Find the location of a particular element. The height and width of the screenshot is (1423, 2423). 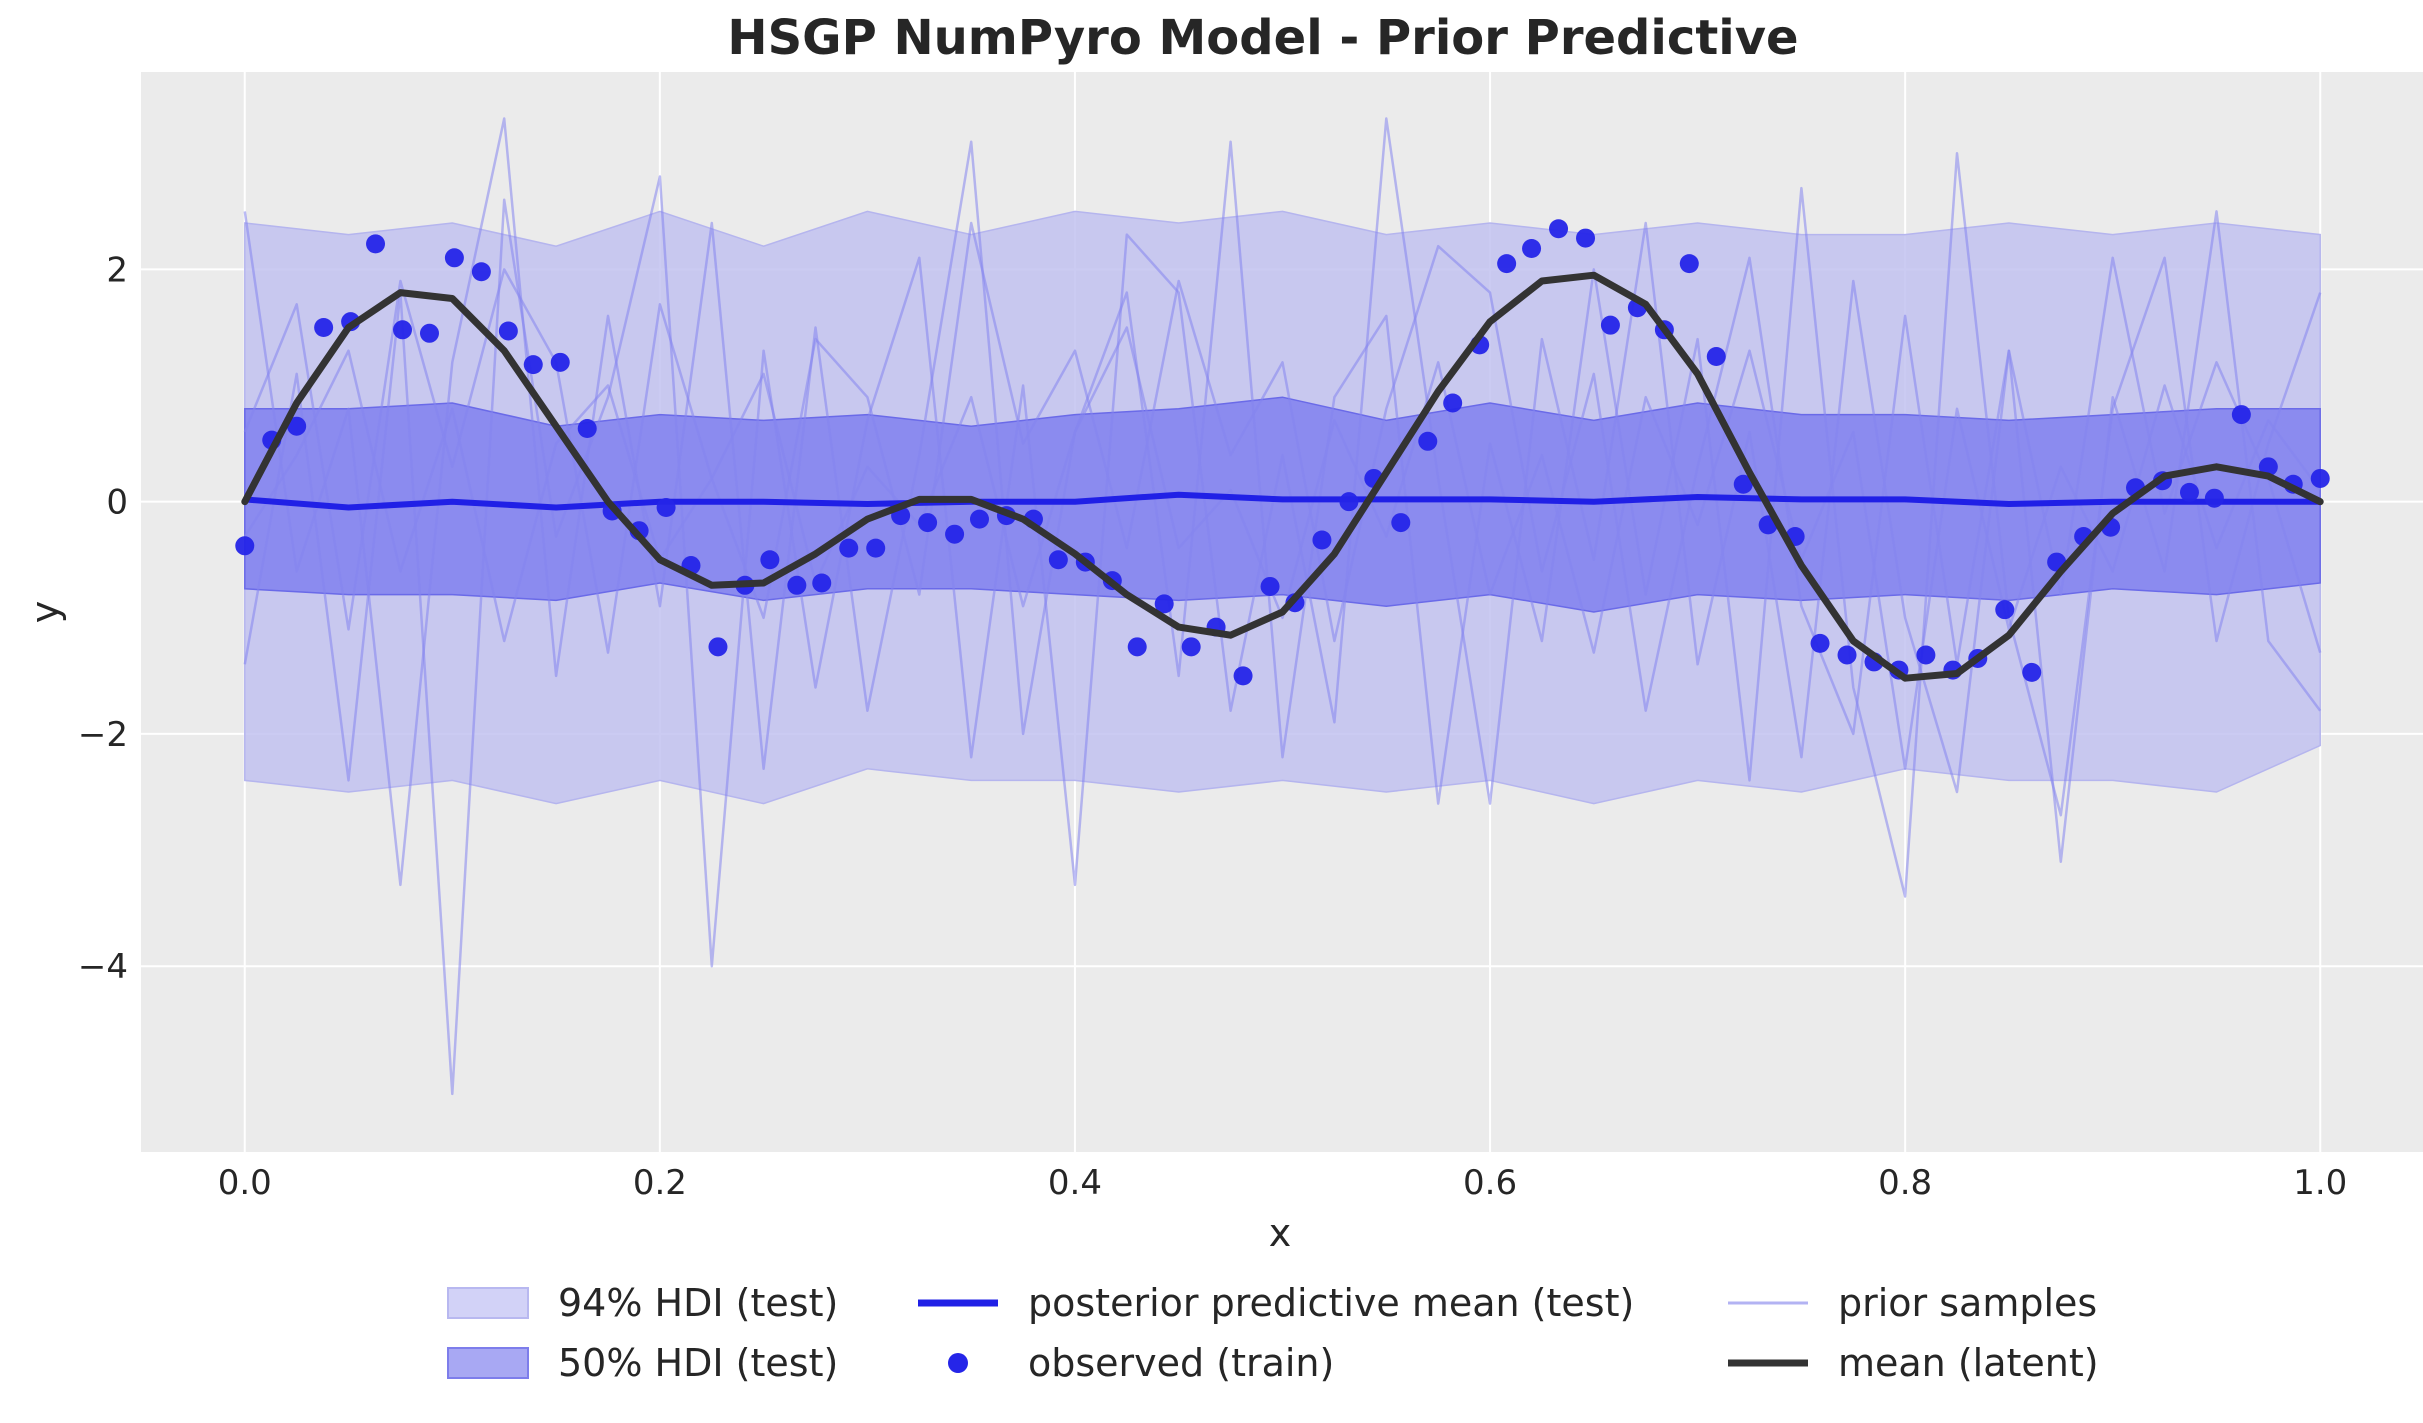

legend-label: posterior predictive mean (test) is located at coordinates (1331, 1303).